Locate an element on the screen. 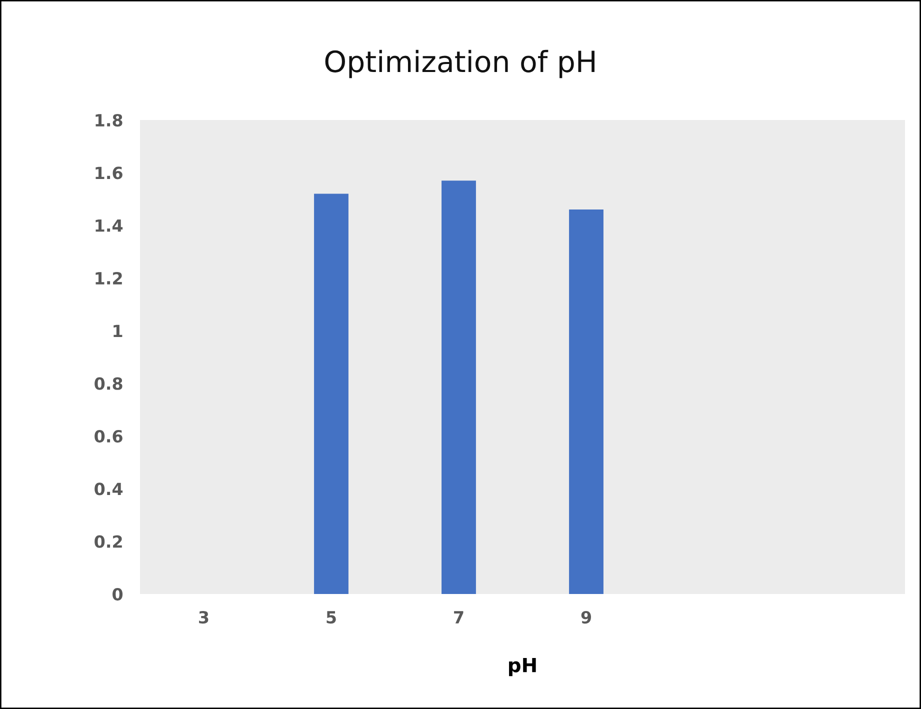  y-tick-label: 1 is located at coordinates (118, 330).